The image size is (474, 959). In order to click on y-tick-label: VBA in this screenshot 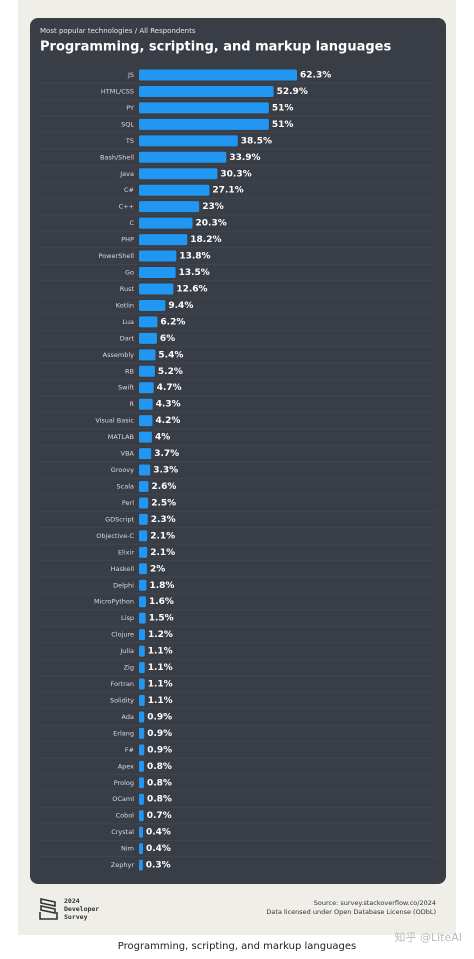, I will do `click(128, 454)`.